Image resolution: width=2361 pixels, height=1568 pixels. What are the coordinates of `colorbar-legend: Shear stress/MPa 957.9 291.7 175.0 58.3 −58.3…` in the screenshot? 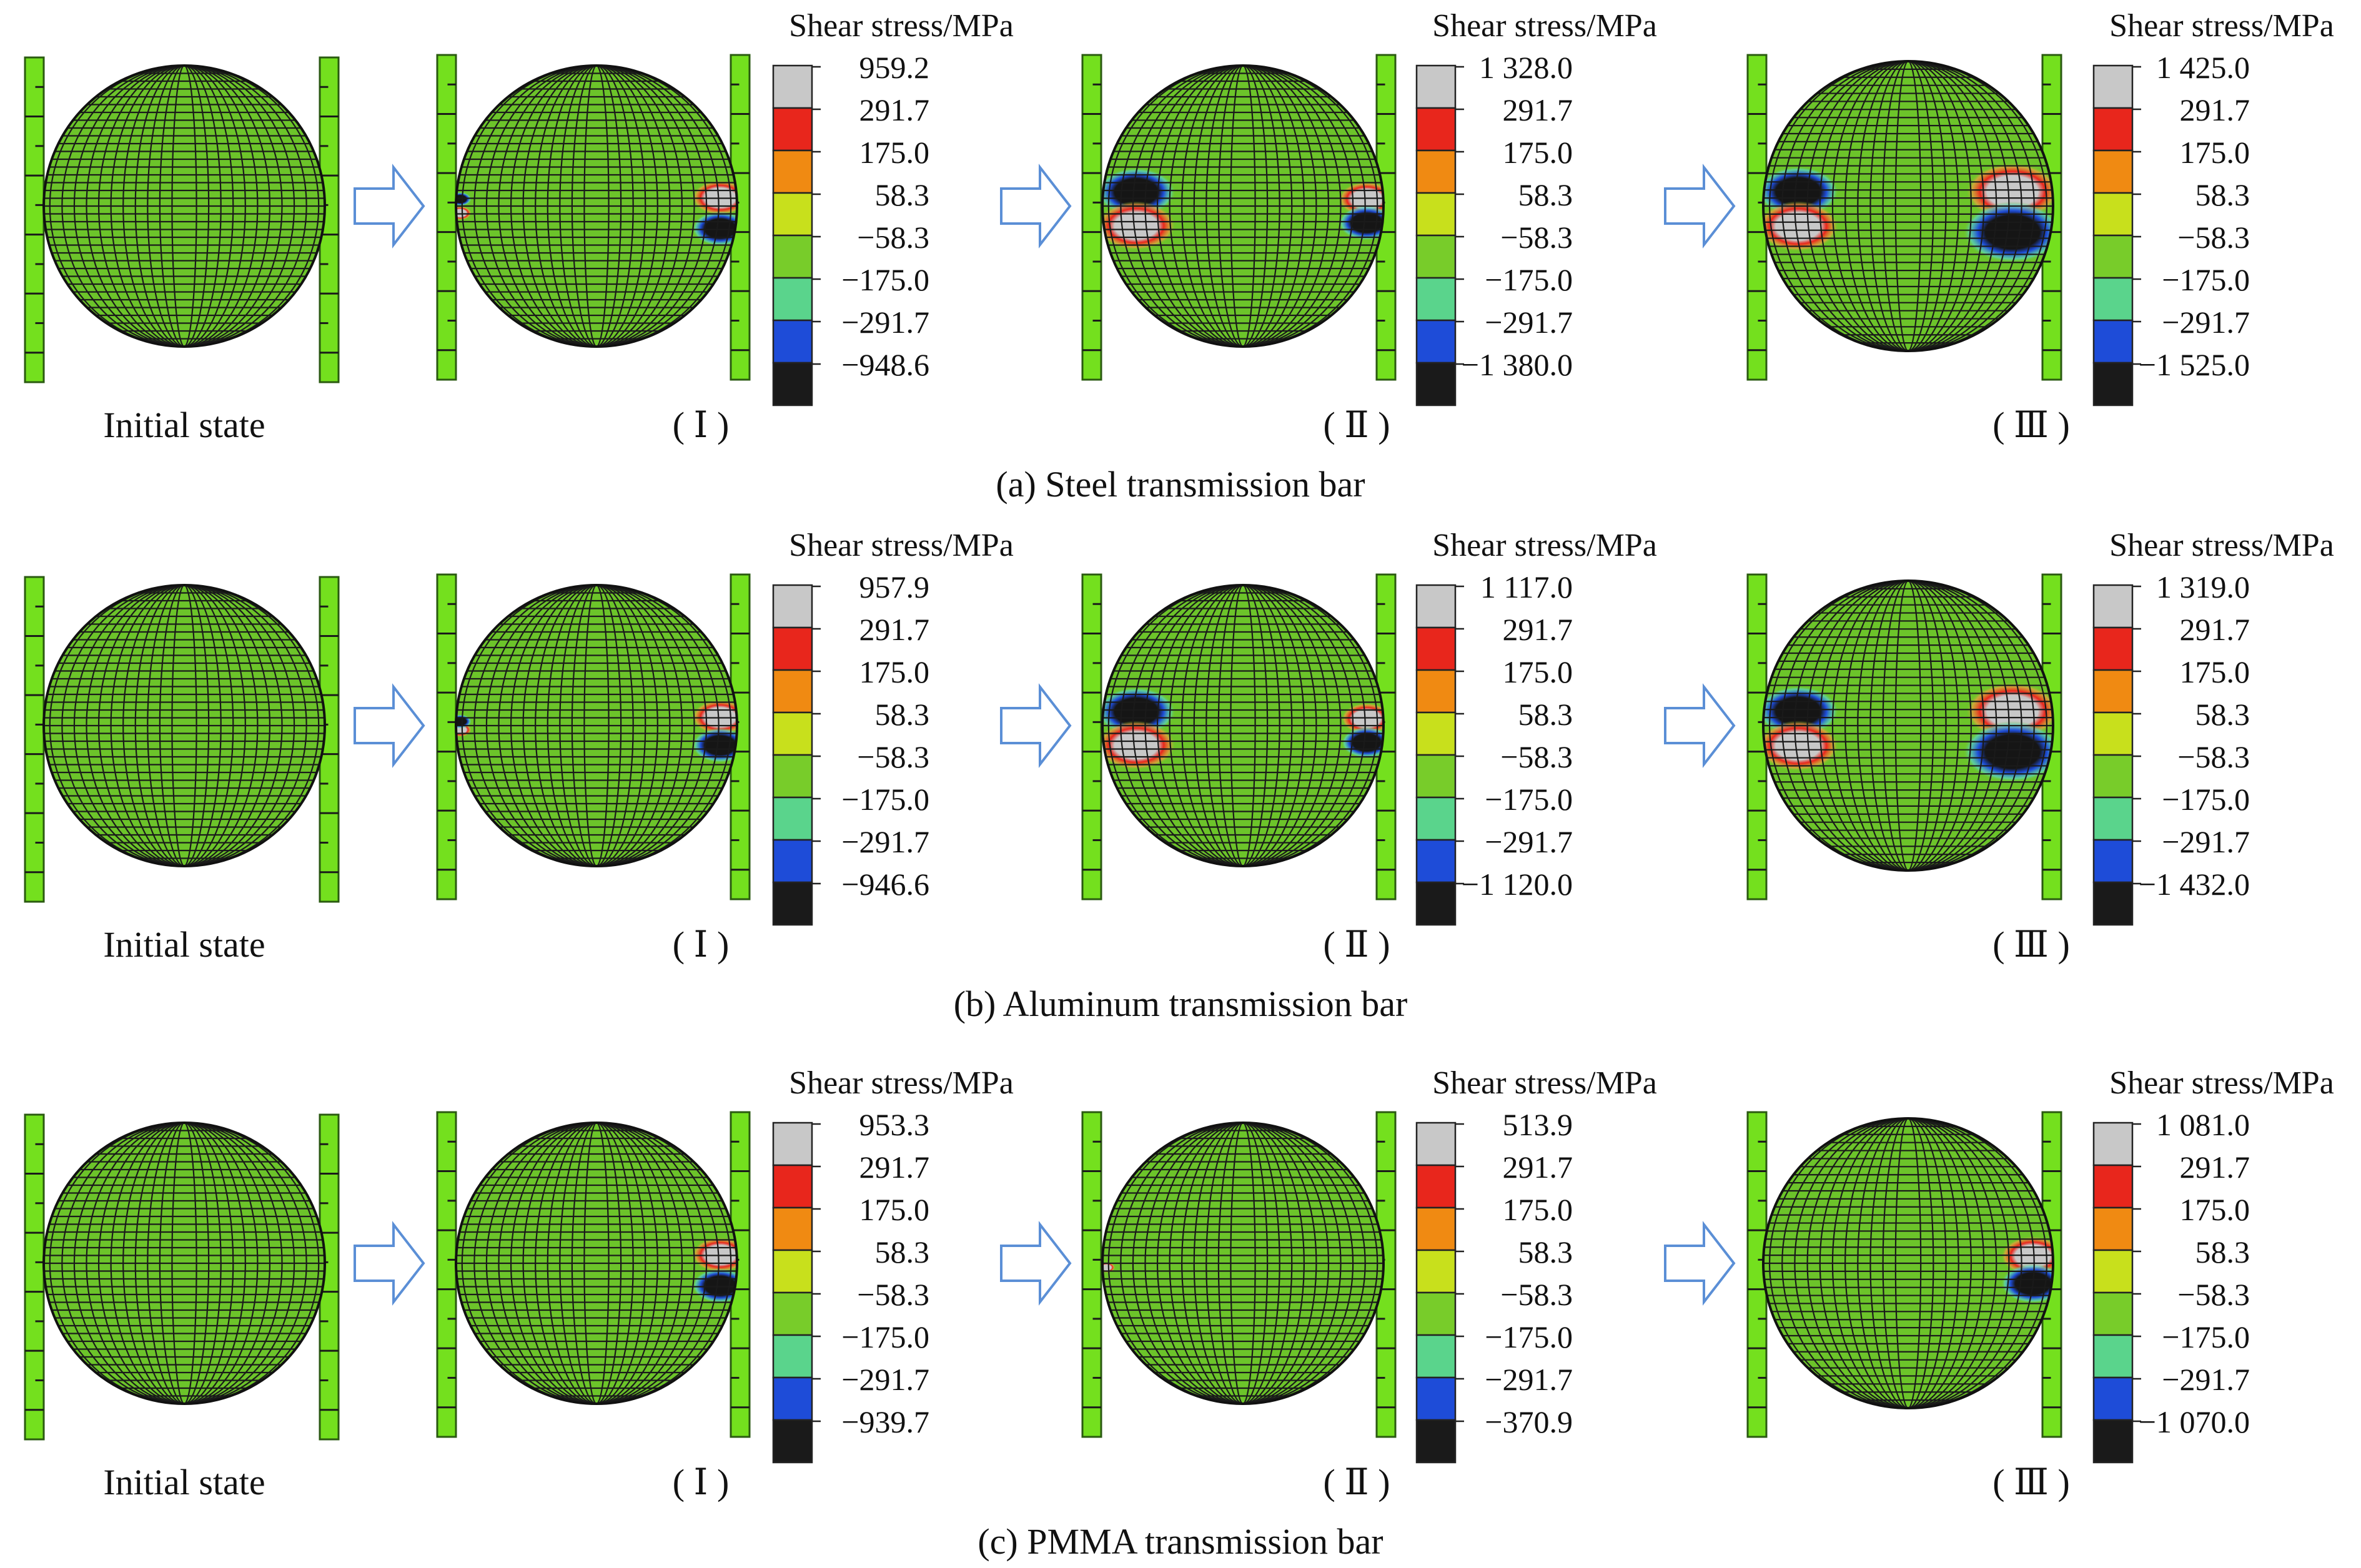 It's located at (893, 727).